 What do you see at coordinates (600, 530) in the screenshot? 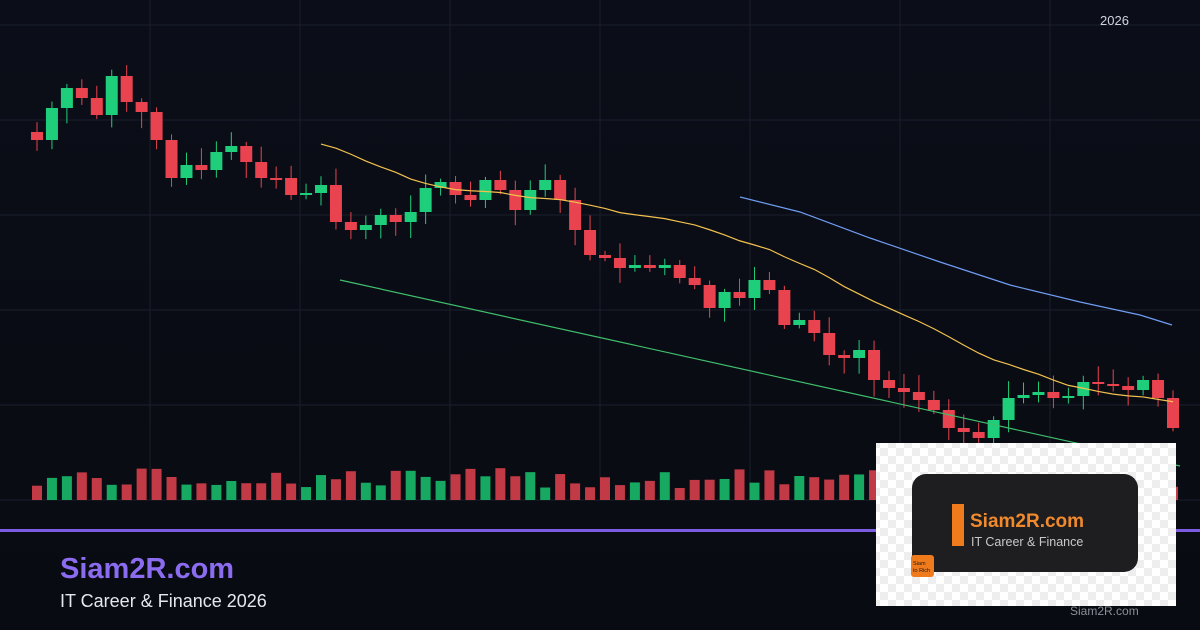
I see `divider` at bounding box center [600, 530].